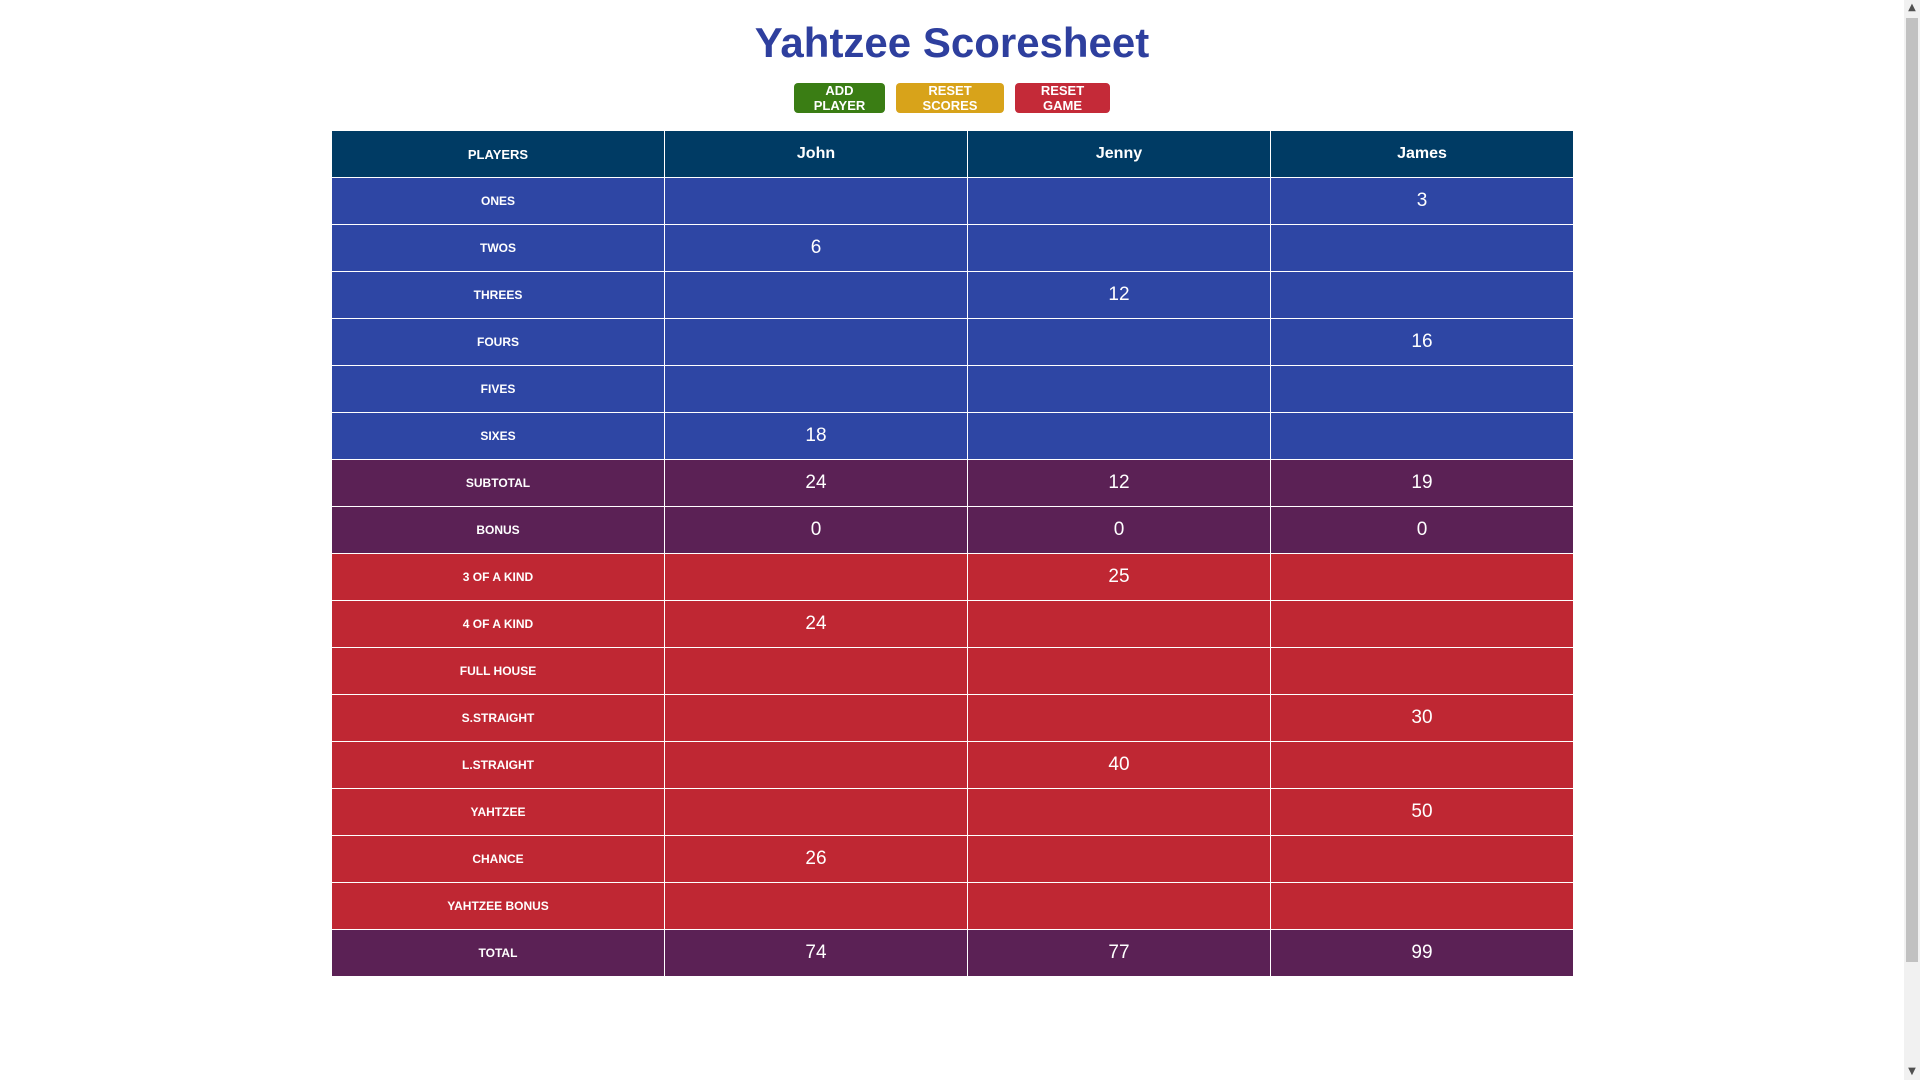  Describe the element at coordinates (498, 859) in the screenshot. I see `row-label: CHANCE` at that location.